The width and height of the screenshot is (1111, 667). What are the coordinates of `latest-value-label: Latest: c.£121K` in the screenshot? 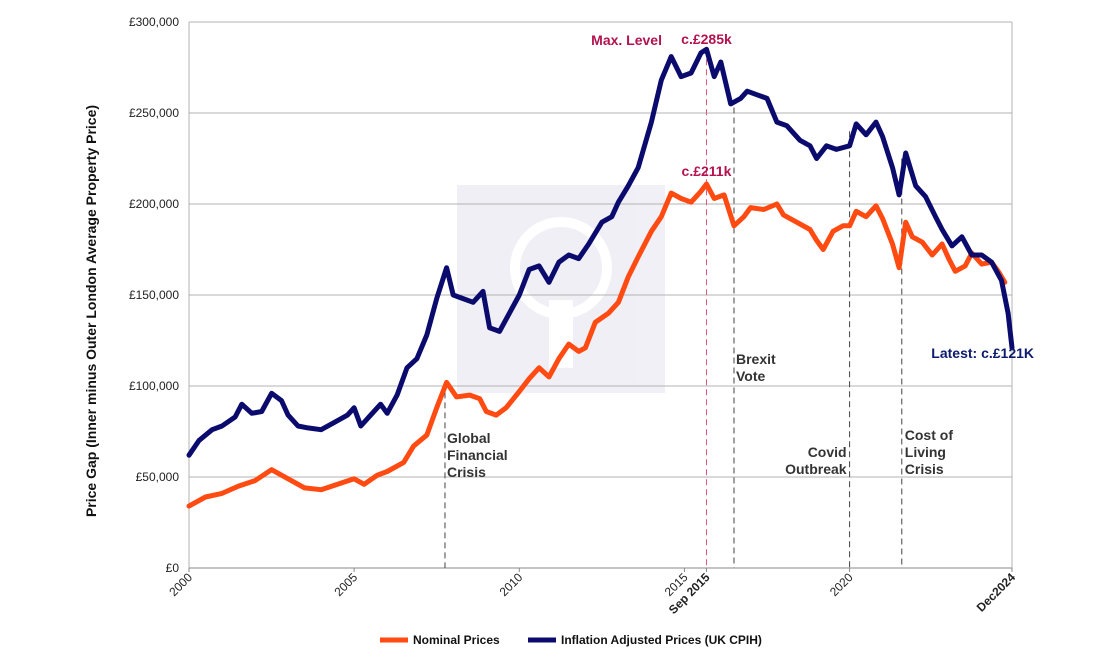 It's located at (982, 353).